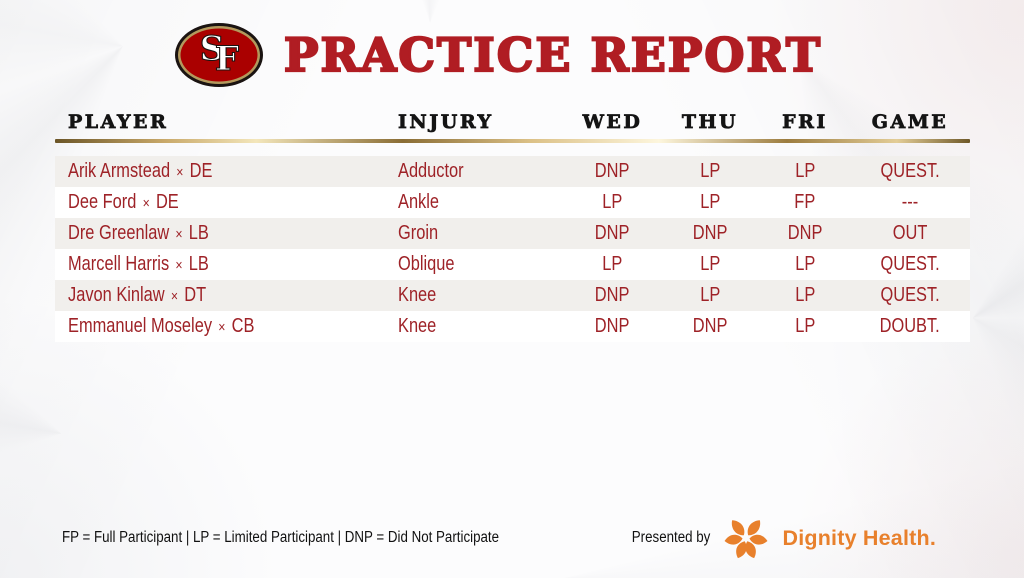  I want to click on sponsor-block: Presented by Dignity Health., so click(777, 538).